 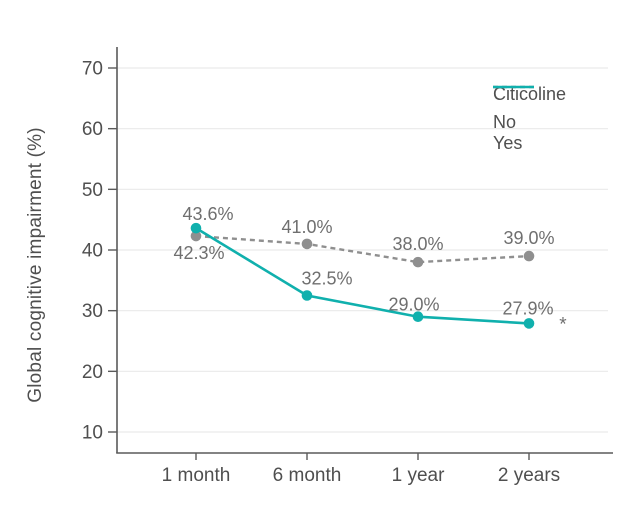 What do you see at coordinates (417, 244) in the screenshot?
I see `data-label: 38.0%` at bounding box center [417, 244].